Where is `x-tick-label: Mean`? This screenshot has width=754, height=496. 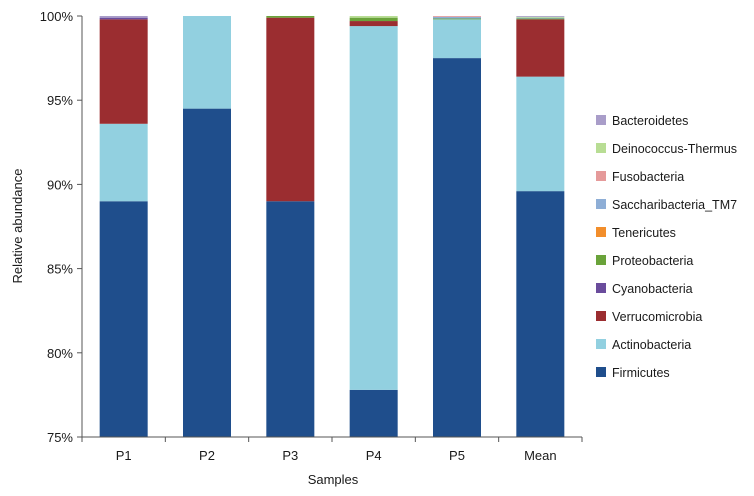
x-tick-label: Mean is located at coordinates (540, 455).